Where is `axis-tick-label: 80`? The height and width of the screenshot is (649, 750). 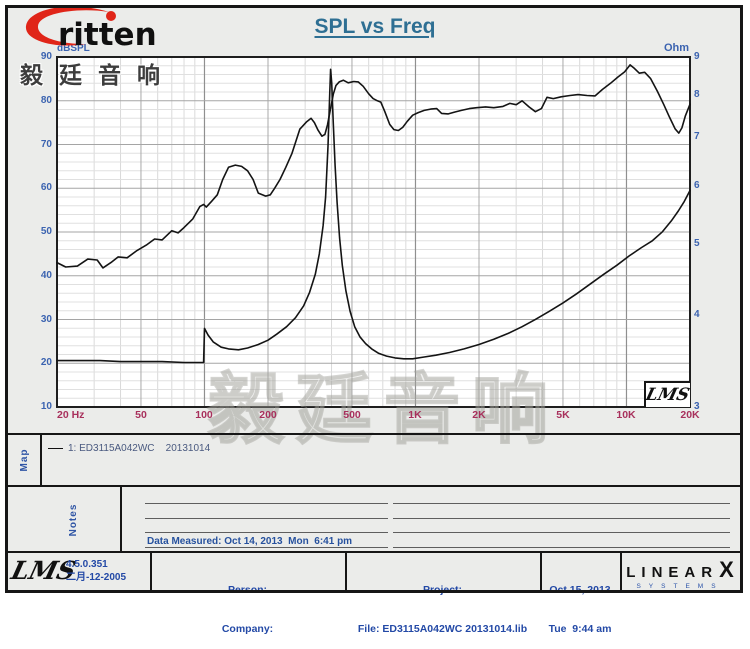
axis-tick-label: 80 is located at coordinates (46, 100).